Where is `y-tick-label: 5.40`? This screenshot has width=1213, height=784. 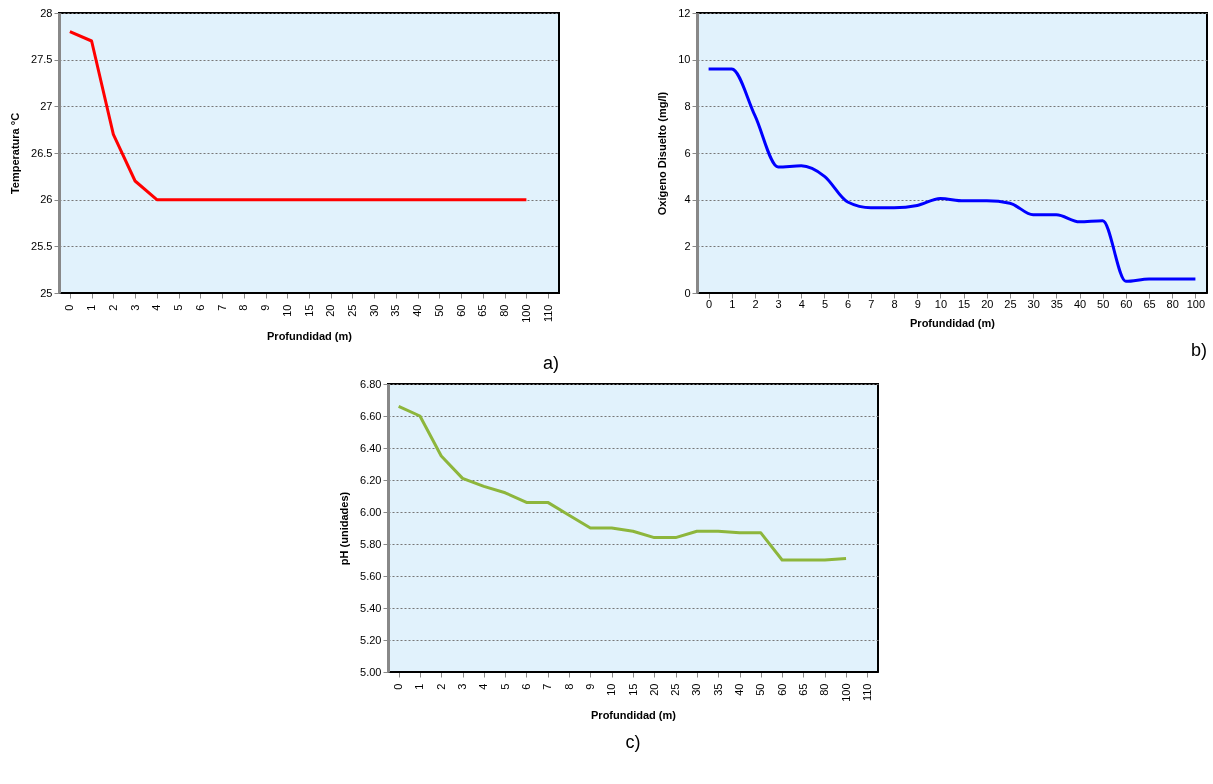 y-tick-label: 5.40 is located at coordinates (371, 607).